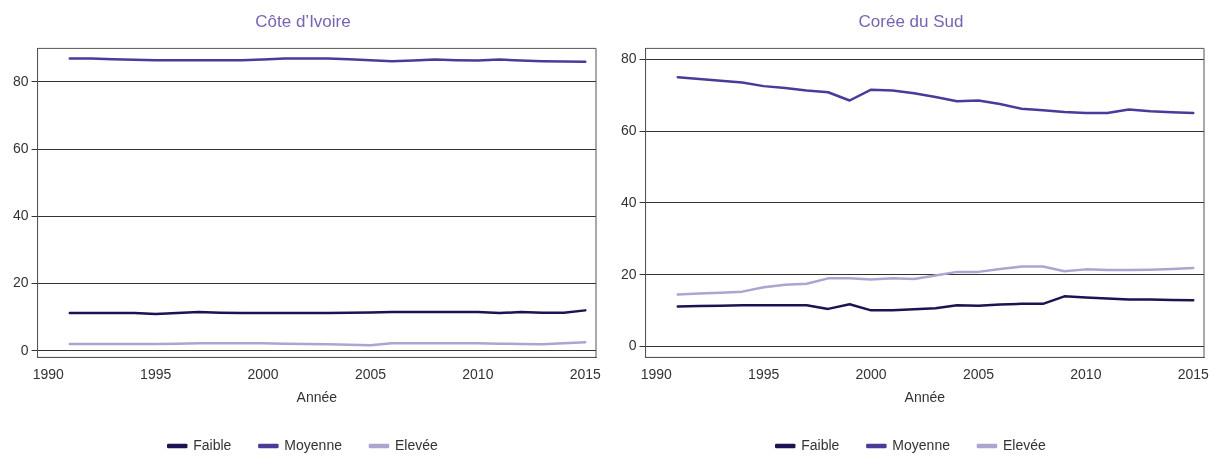  Describe the element at coordinates (303, 21) in the screenshot. I see `chart-title: Côte d’Ivoire` at that location.